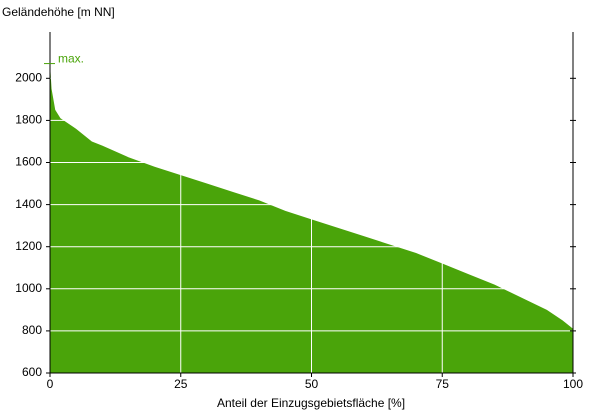  I want to click on y-tick-label: 1000, so click(28, 288).